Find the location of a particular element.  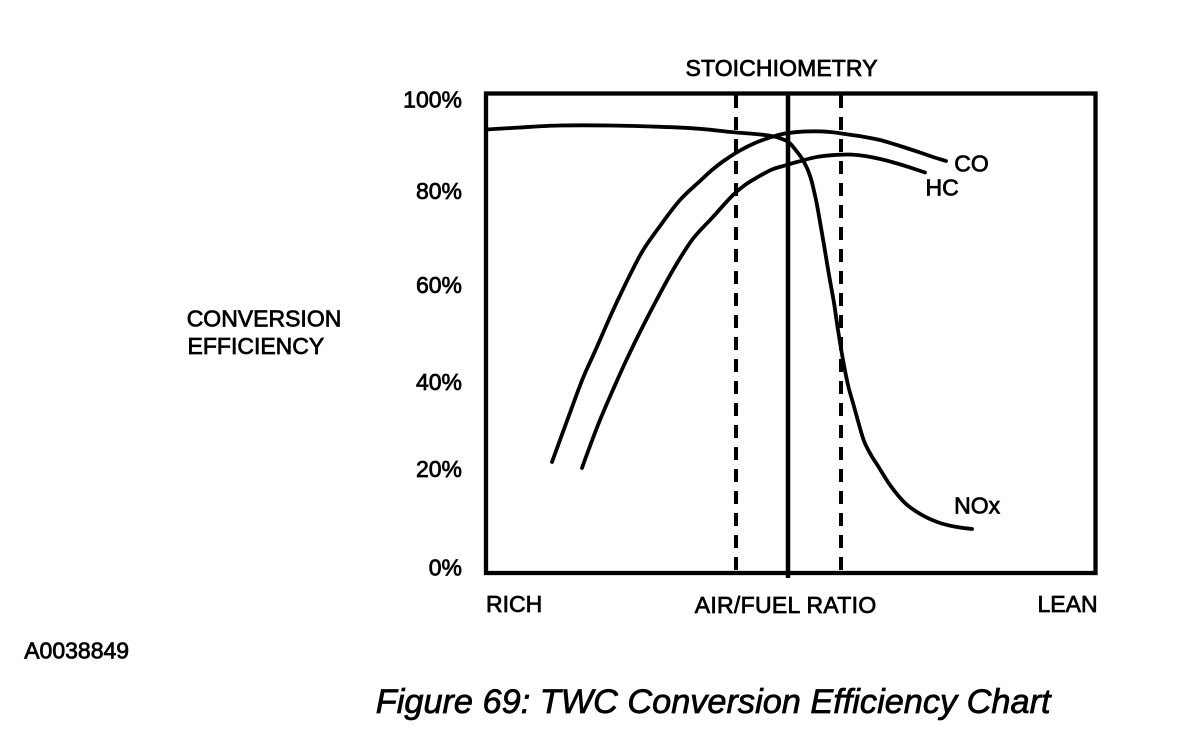

svg-text: HC is located at coordinates (942, 187).